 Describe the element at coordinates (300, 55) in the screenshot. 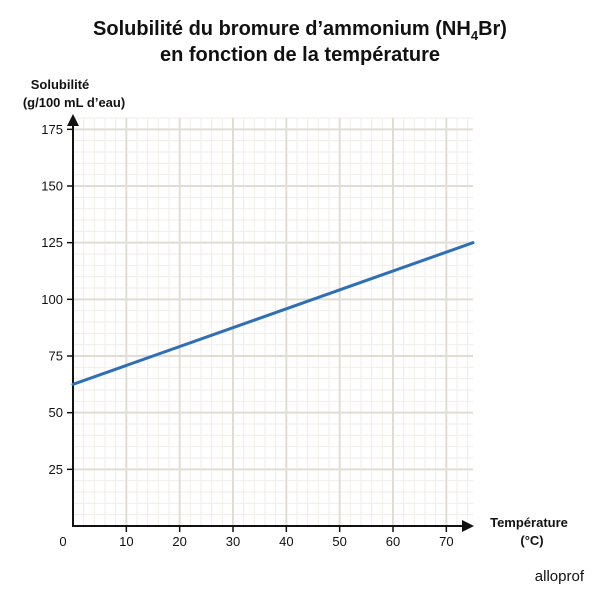

I see `chart-title-line-2: en fonction de la température` at that location.